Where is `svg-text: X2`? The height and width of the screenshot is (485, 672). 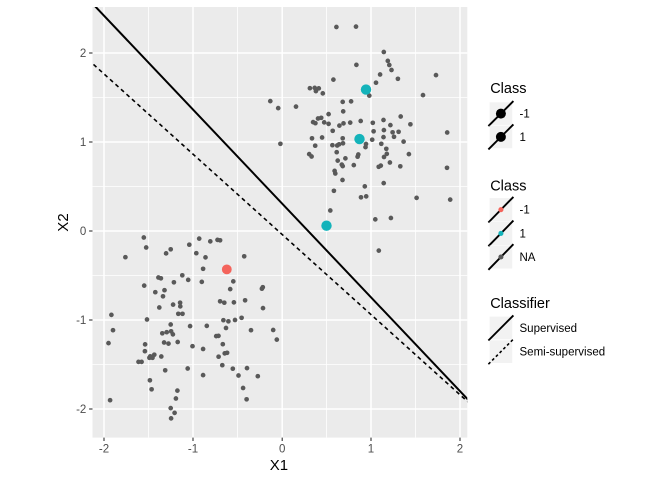
svg-text: X2 is located at coordinates (63, 222).